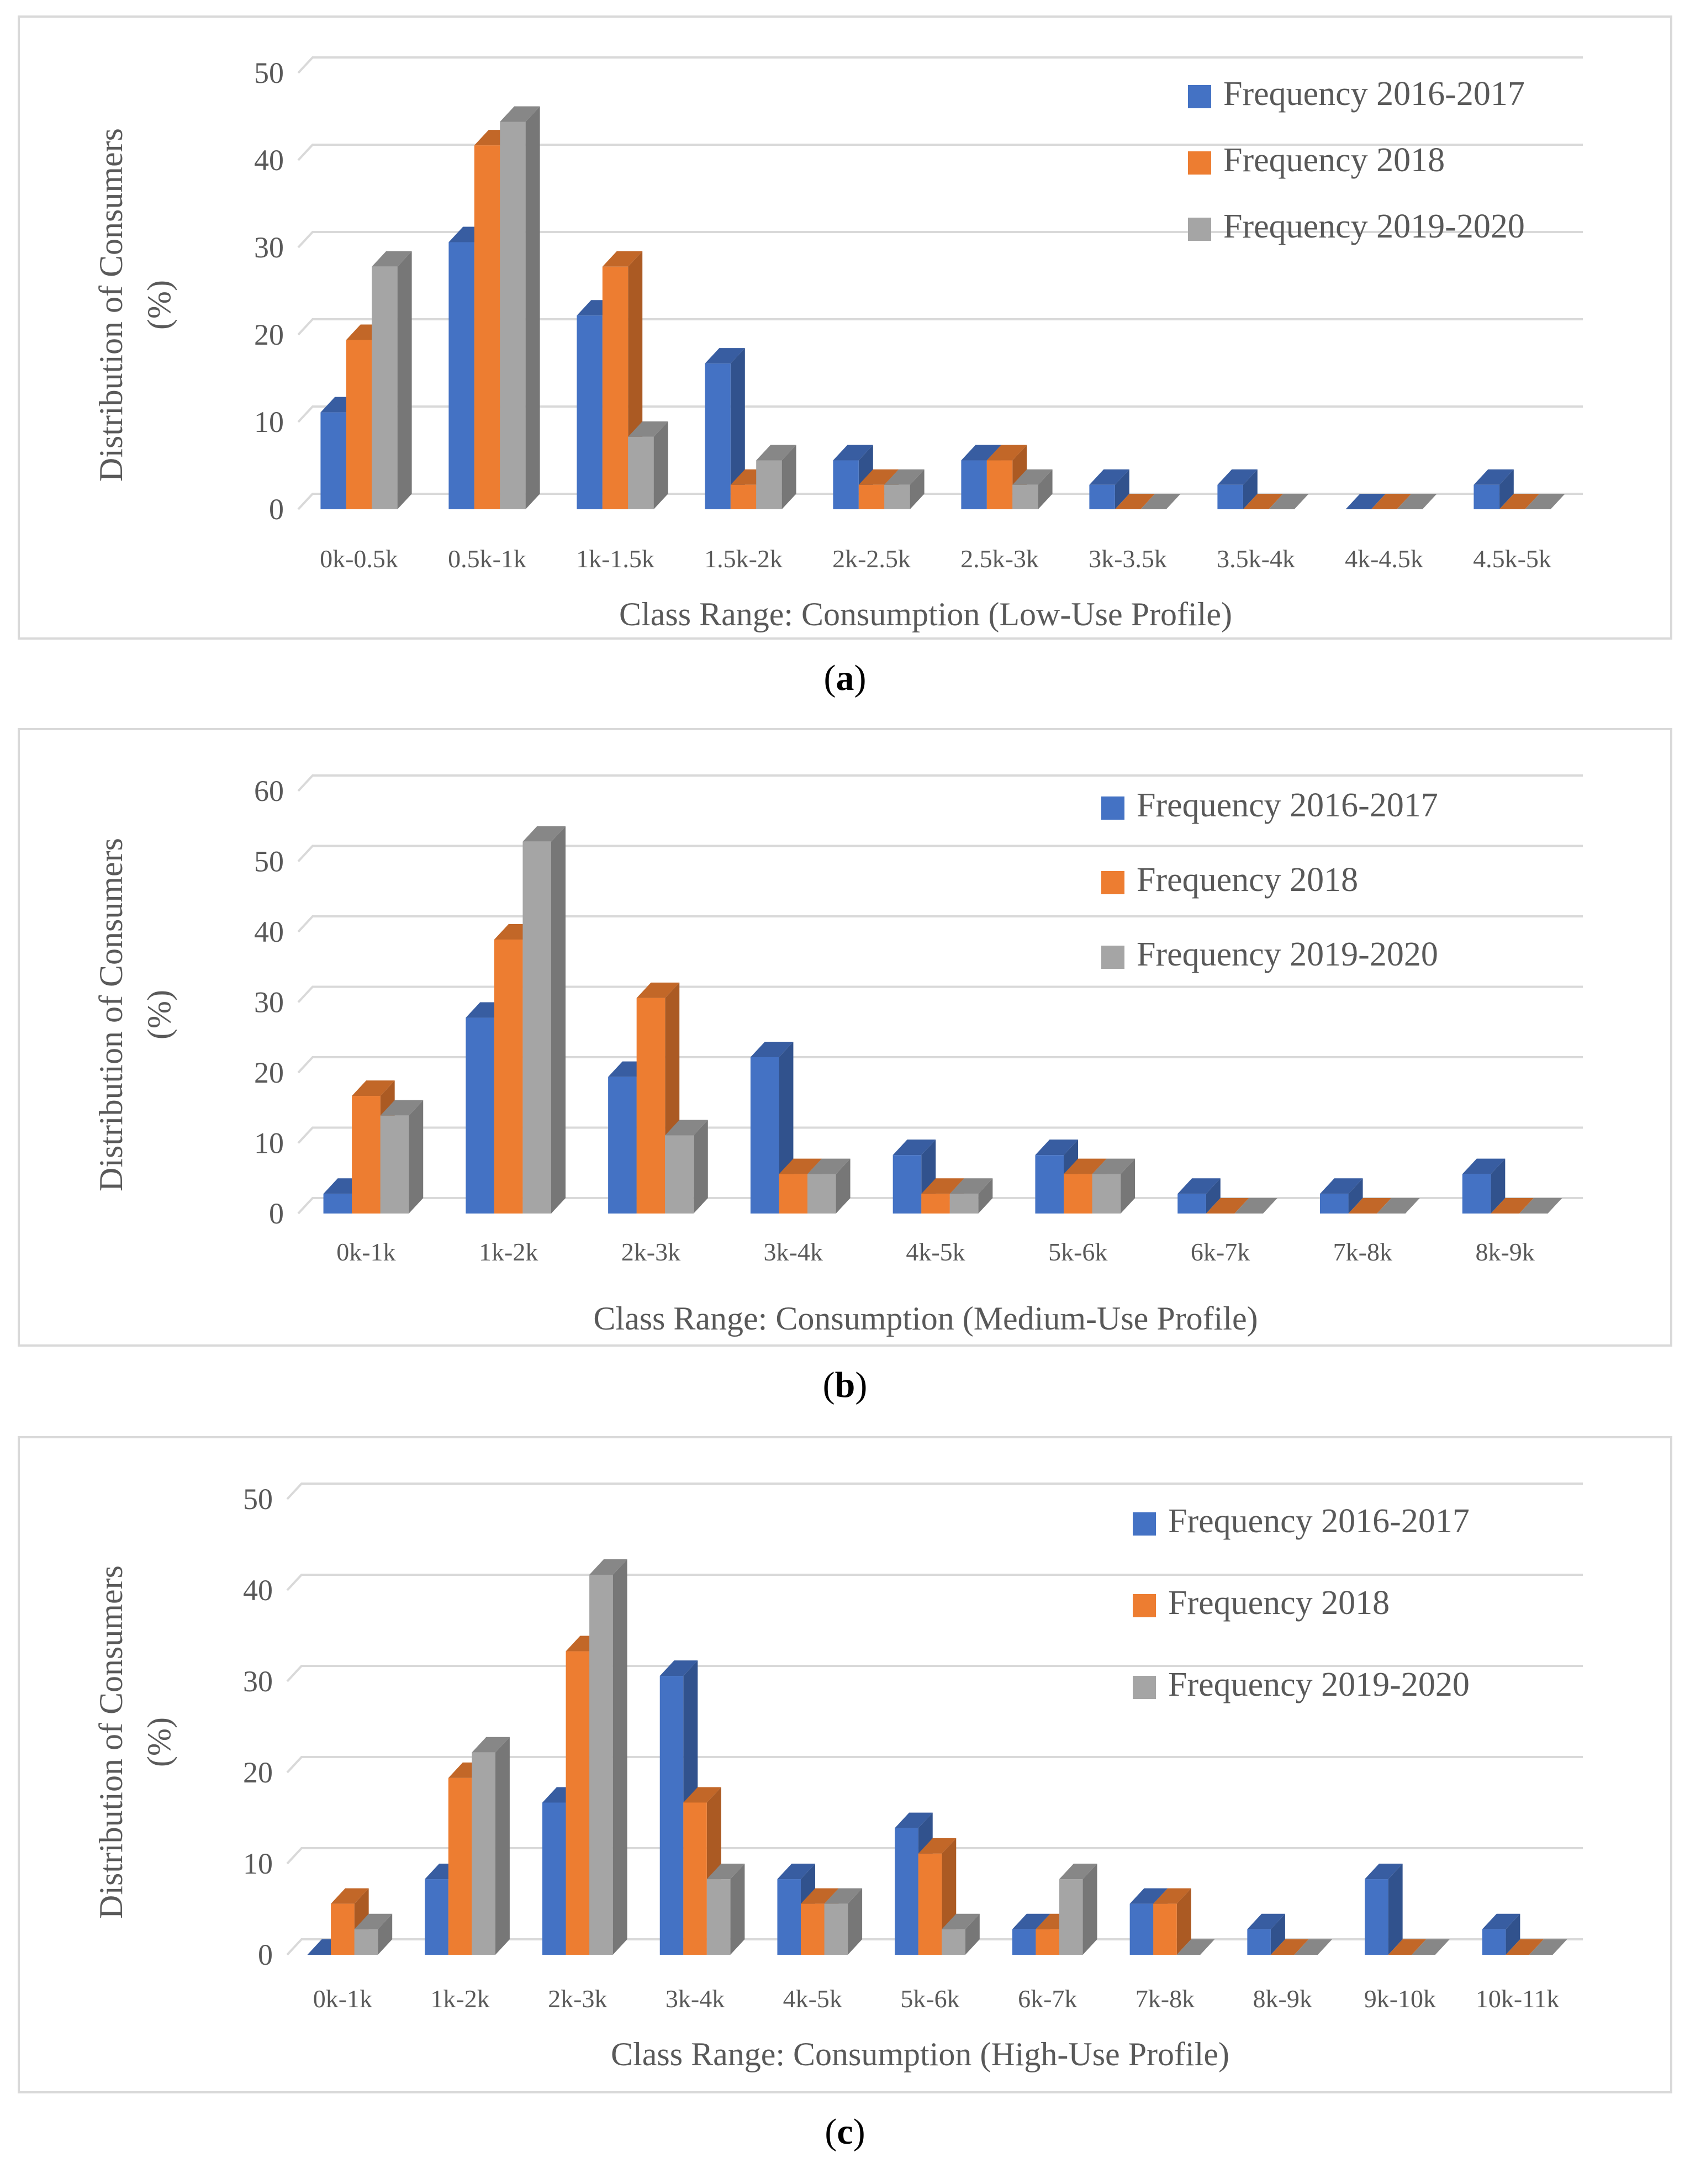 Image resolution: width=1690 pixels, height=2184 pixels. Describe the element at coordinates (935, 1252) in the screenshot. I see `x-tick-label: 4k-5k` at that location.